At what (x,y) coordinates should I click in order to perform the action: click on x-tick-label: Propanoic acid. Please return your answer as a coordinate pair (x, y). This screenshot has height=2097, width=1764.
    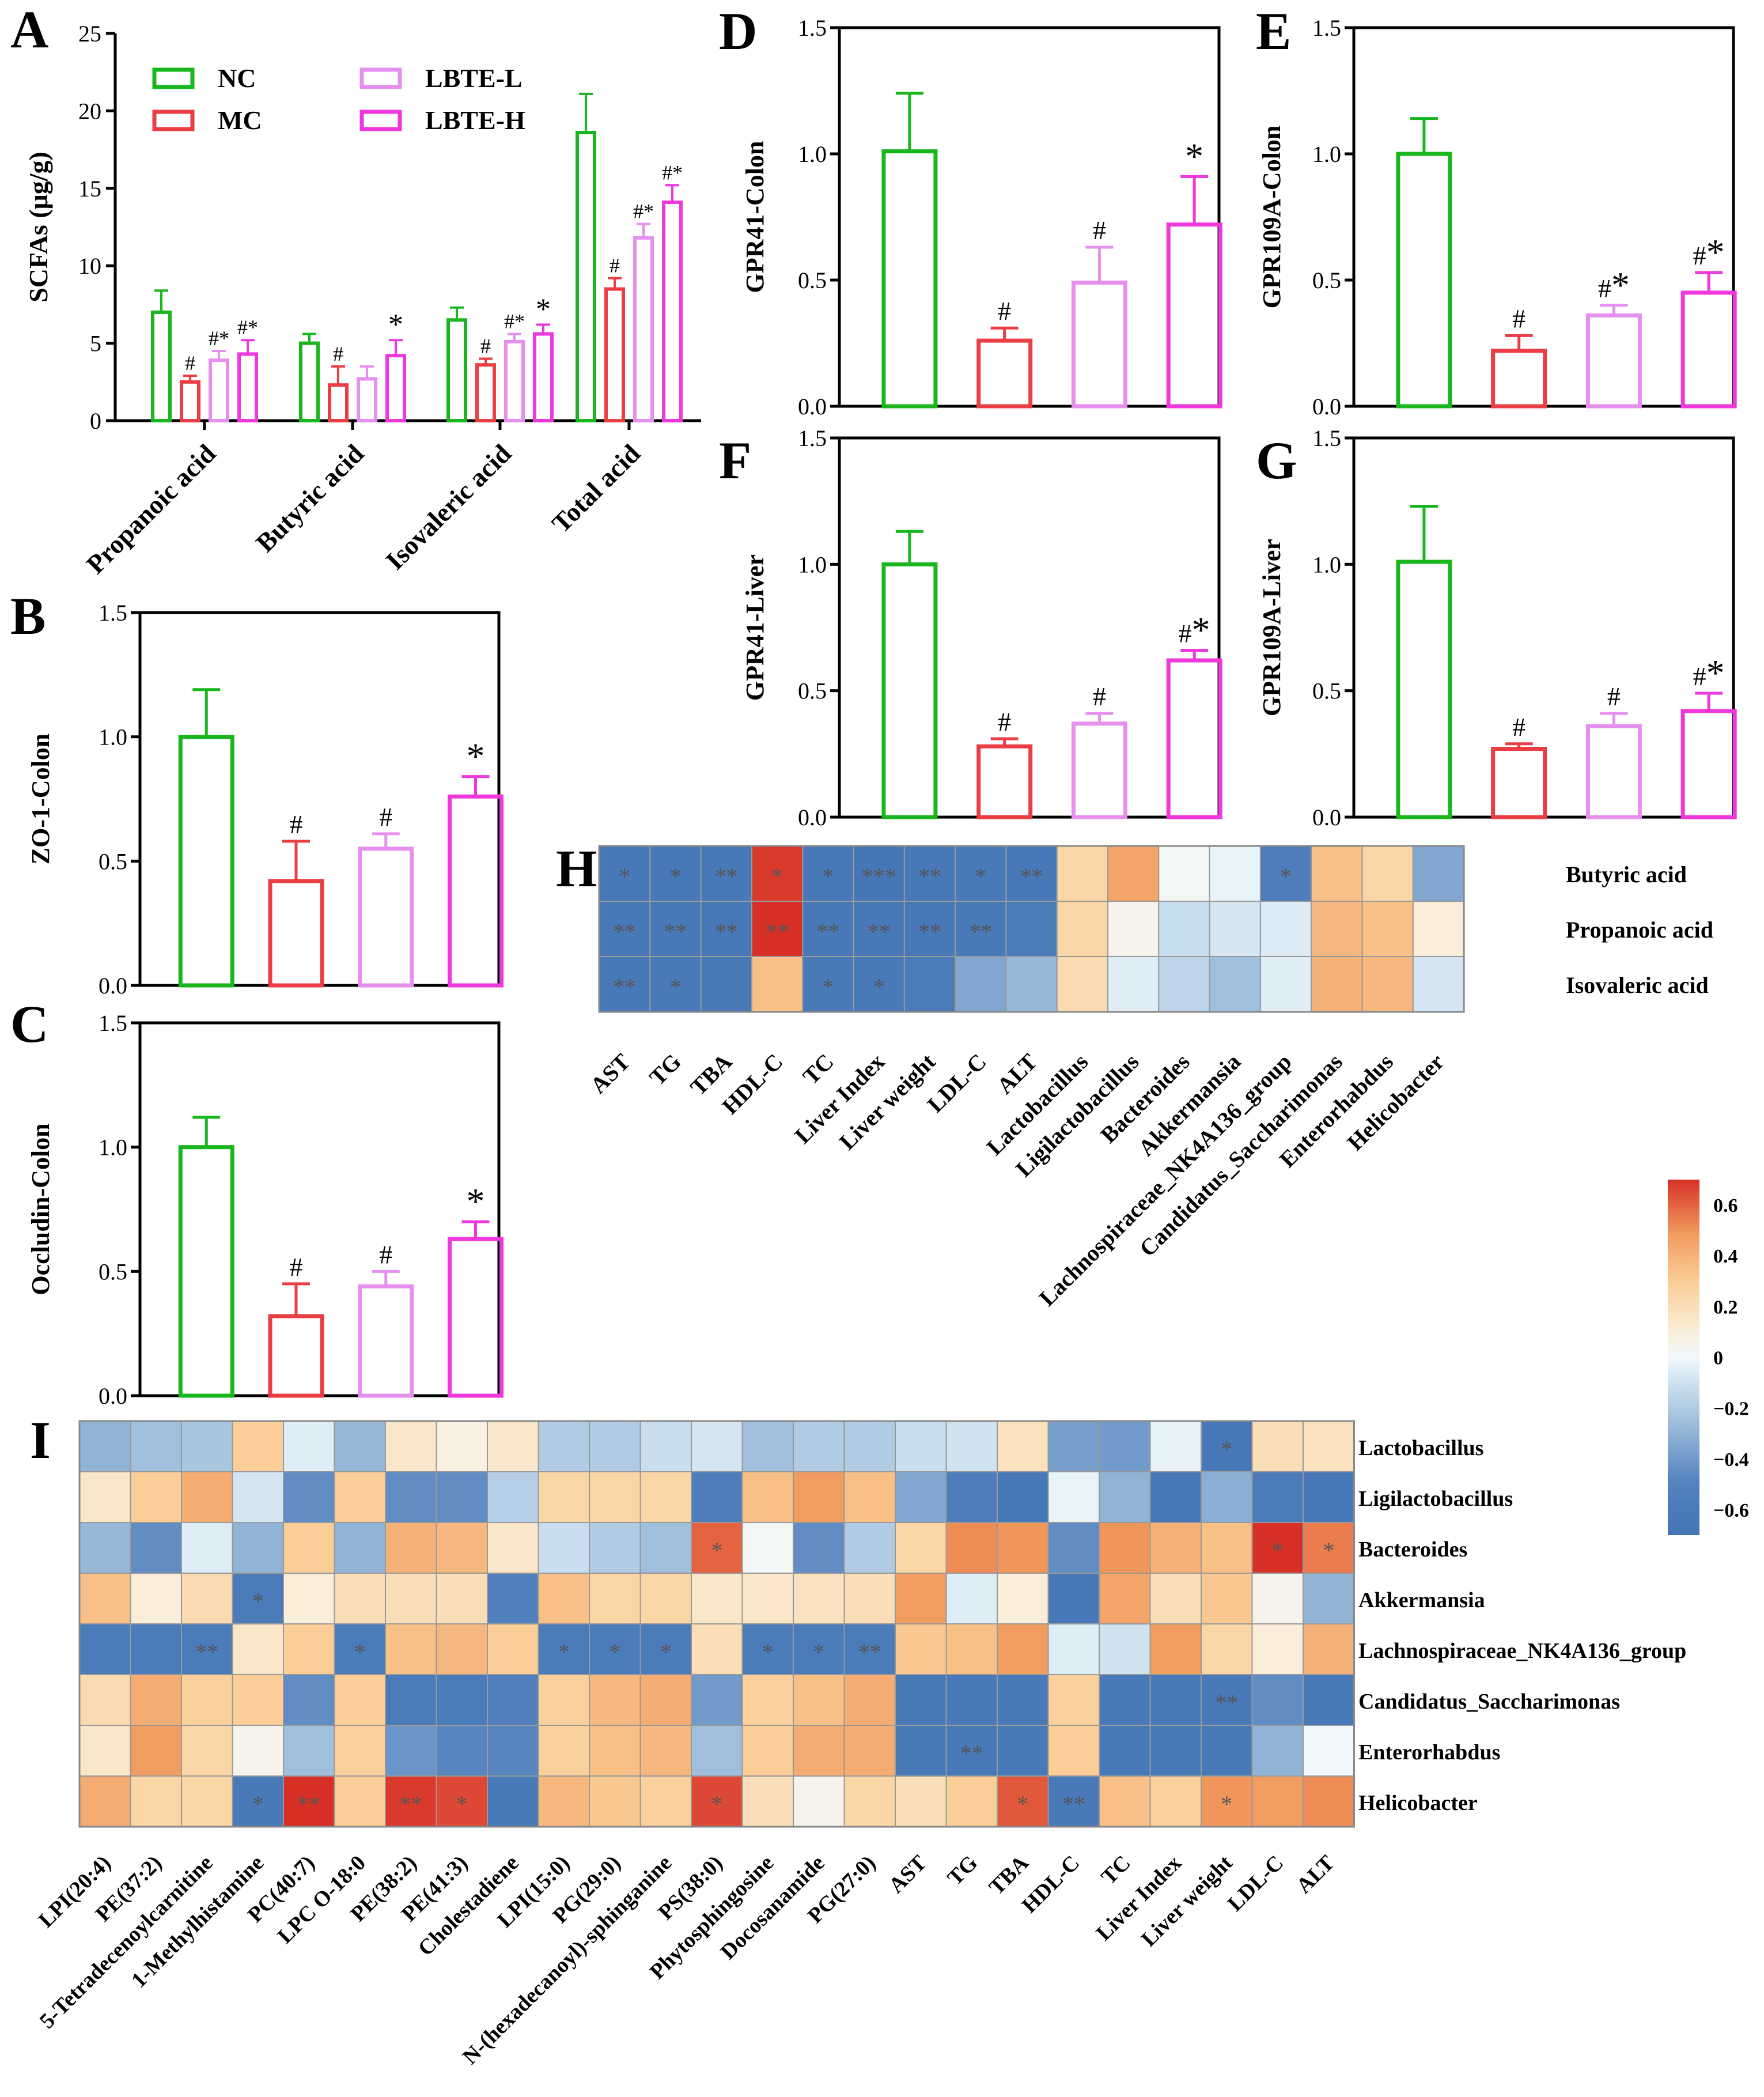
    Looking at the image, I should click on (151, 509).